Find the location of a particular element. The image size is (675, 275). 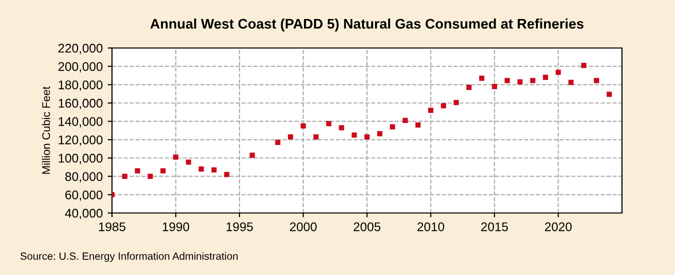

chart-title: Annual West Coast (PADD 5) Natural Gas Consumed at Refineries is located at coordinates (367, 25).